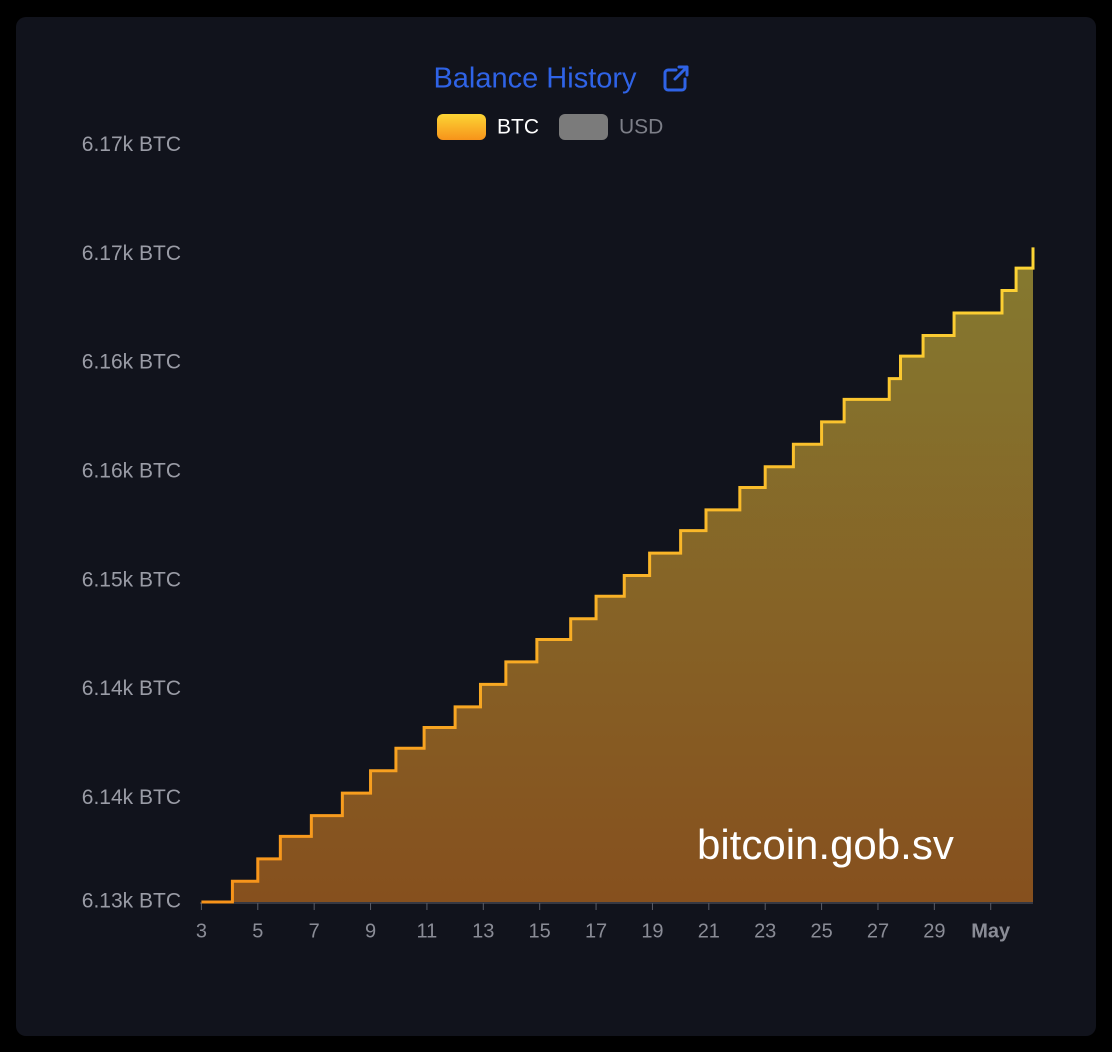  I want to click on x-tick-label: 17, so click(596, 931).